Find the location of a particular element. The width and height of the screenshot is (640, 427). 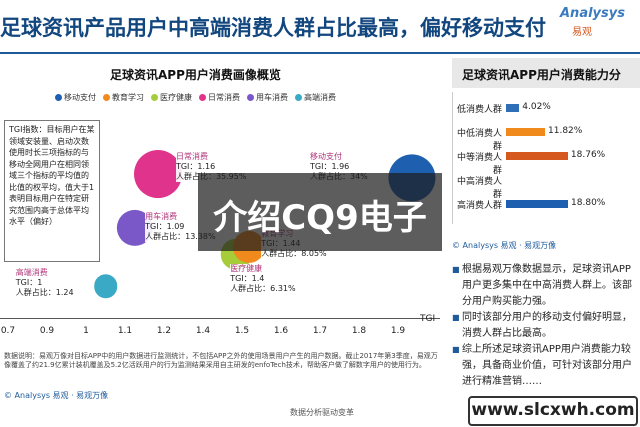

bottom-caption: 数据分析驱动变革 is located at coordinates (322, 412).